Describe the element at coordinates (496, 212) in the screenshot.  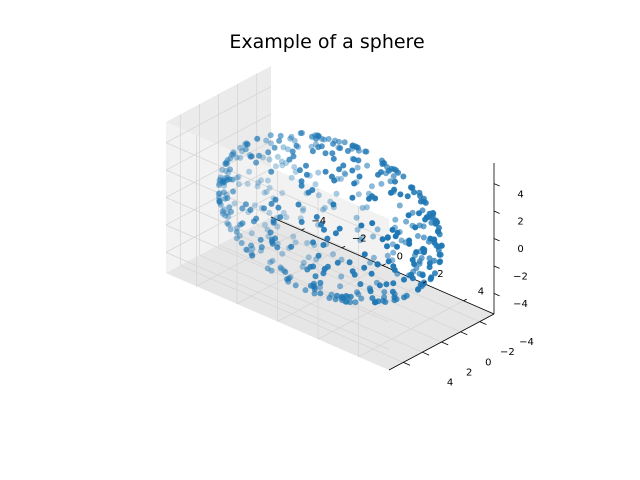
I see `z-tick-mark` at that location.